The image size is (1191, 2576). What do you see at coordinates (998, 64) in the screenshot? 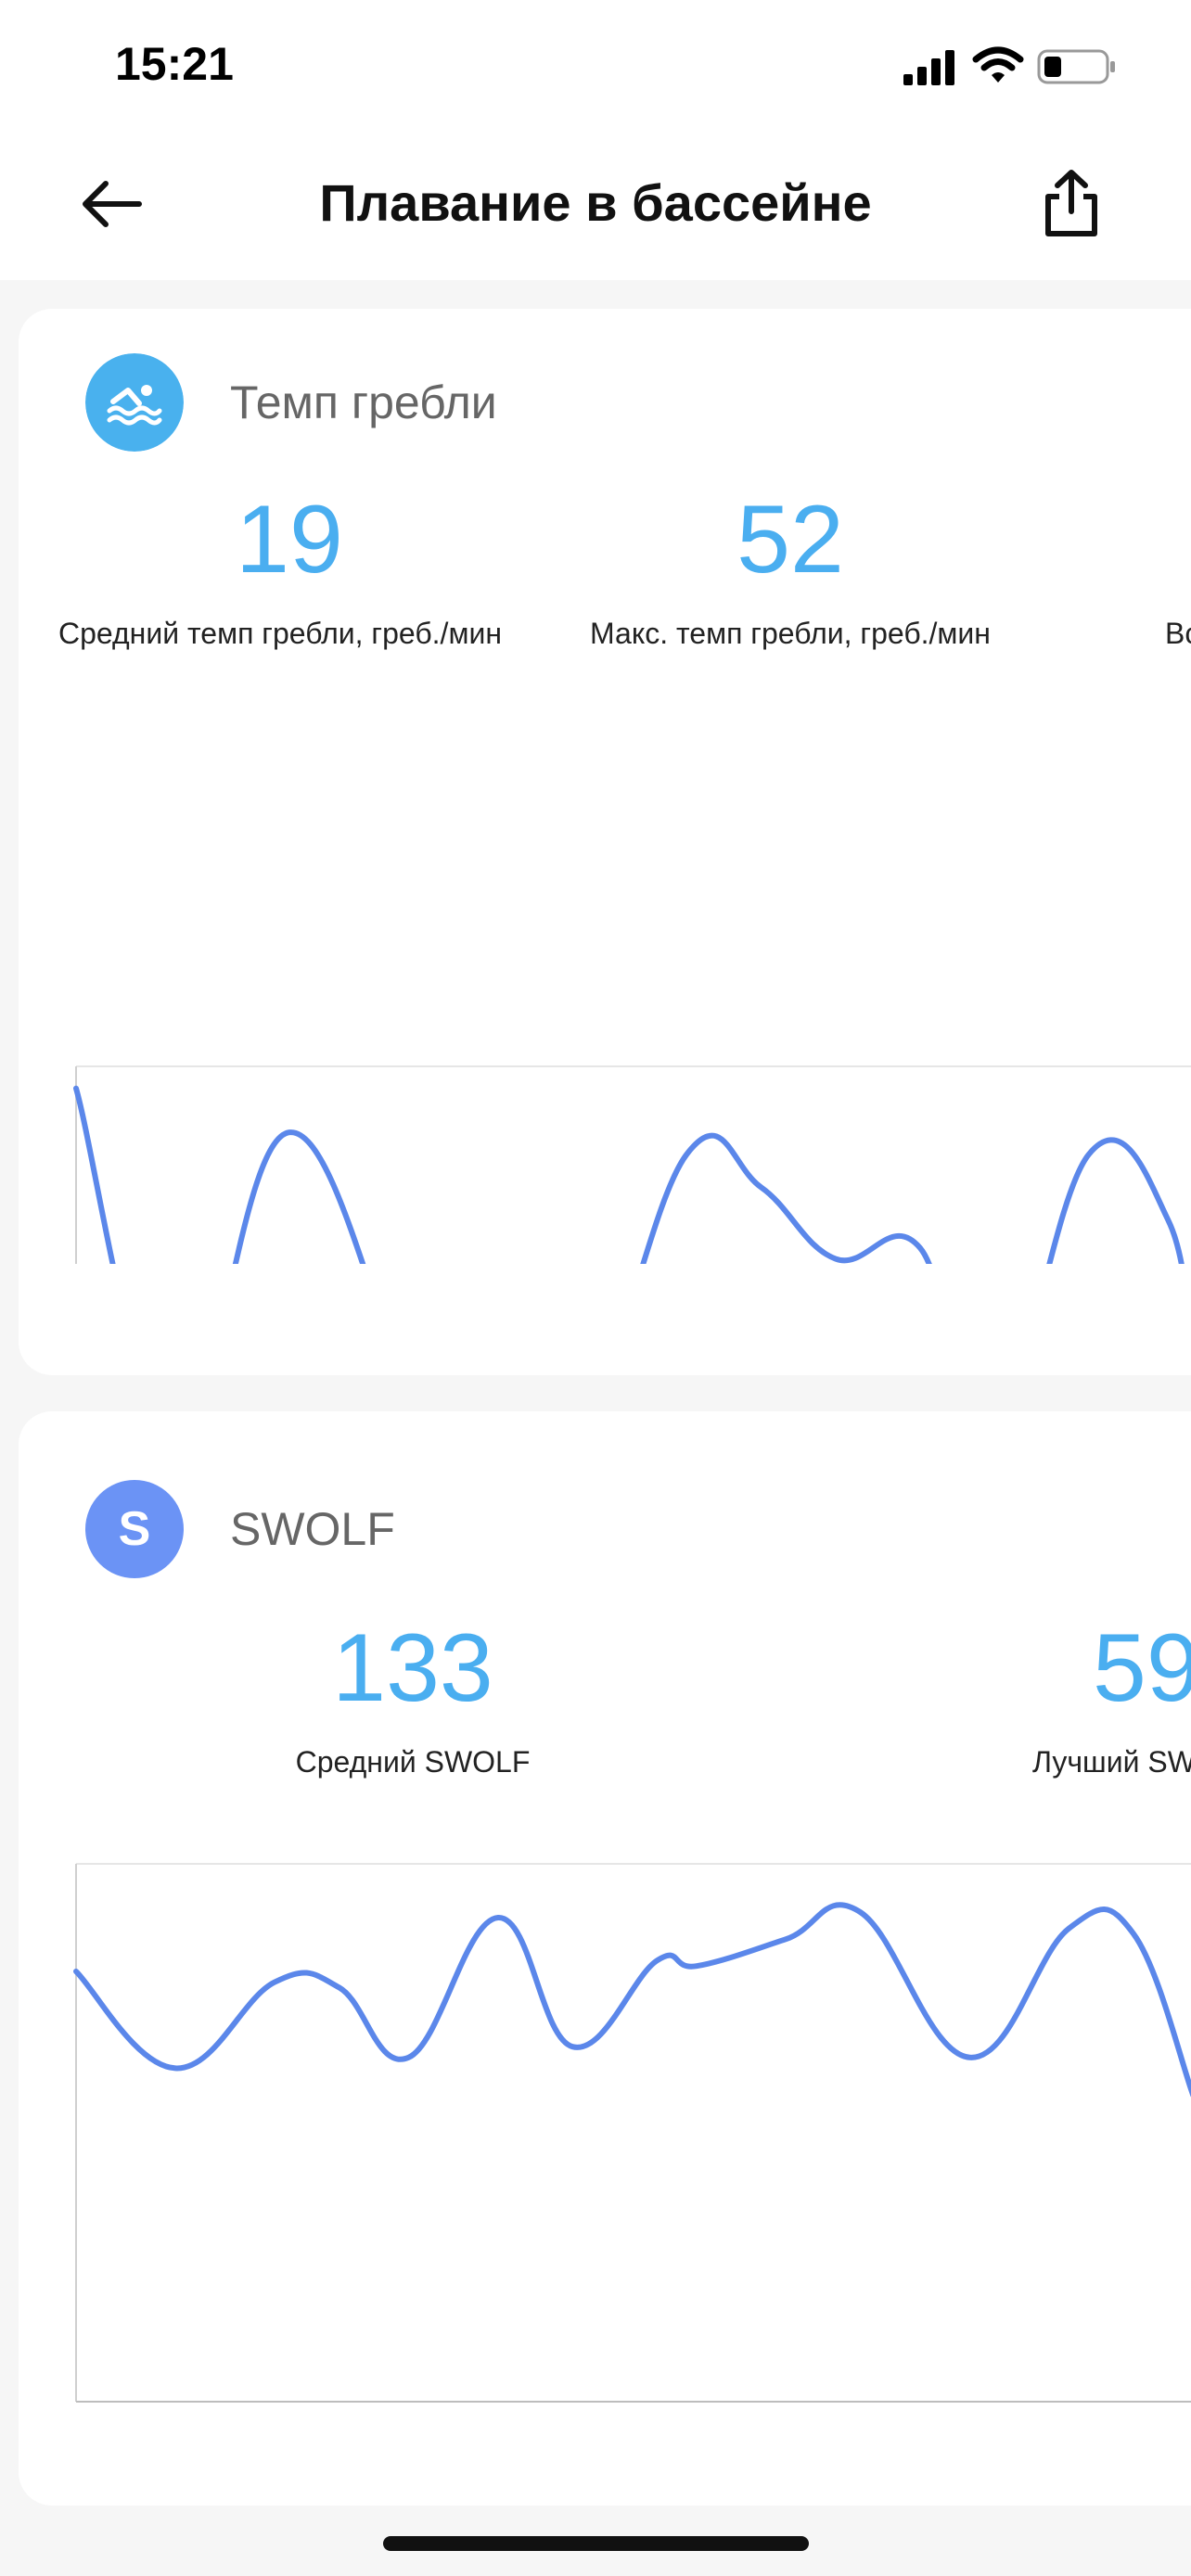
I see `wifi-icon` at bounding box center [998, 64].